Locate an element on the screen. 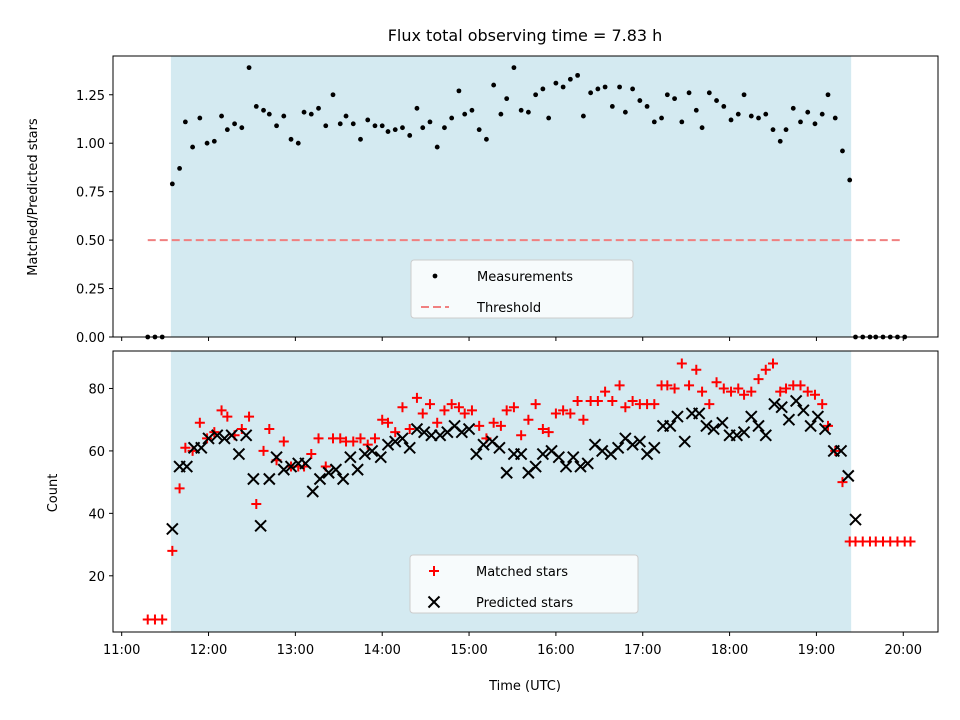 Image resolution: width=960 pixels, height=720 pixels. legend-box is located at coordinates (522, 289).